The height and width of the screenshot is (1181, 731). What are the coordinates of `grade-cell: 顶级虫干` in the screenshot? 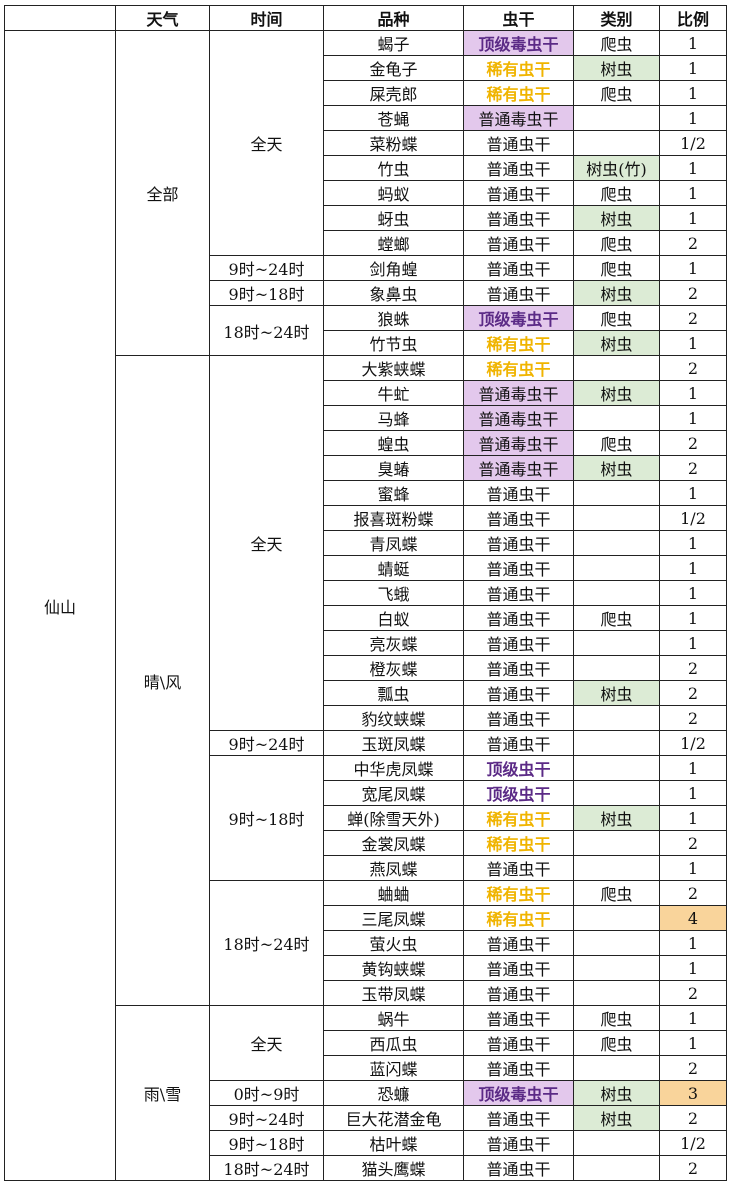 It's located at (518, 768).